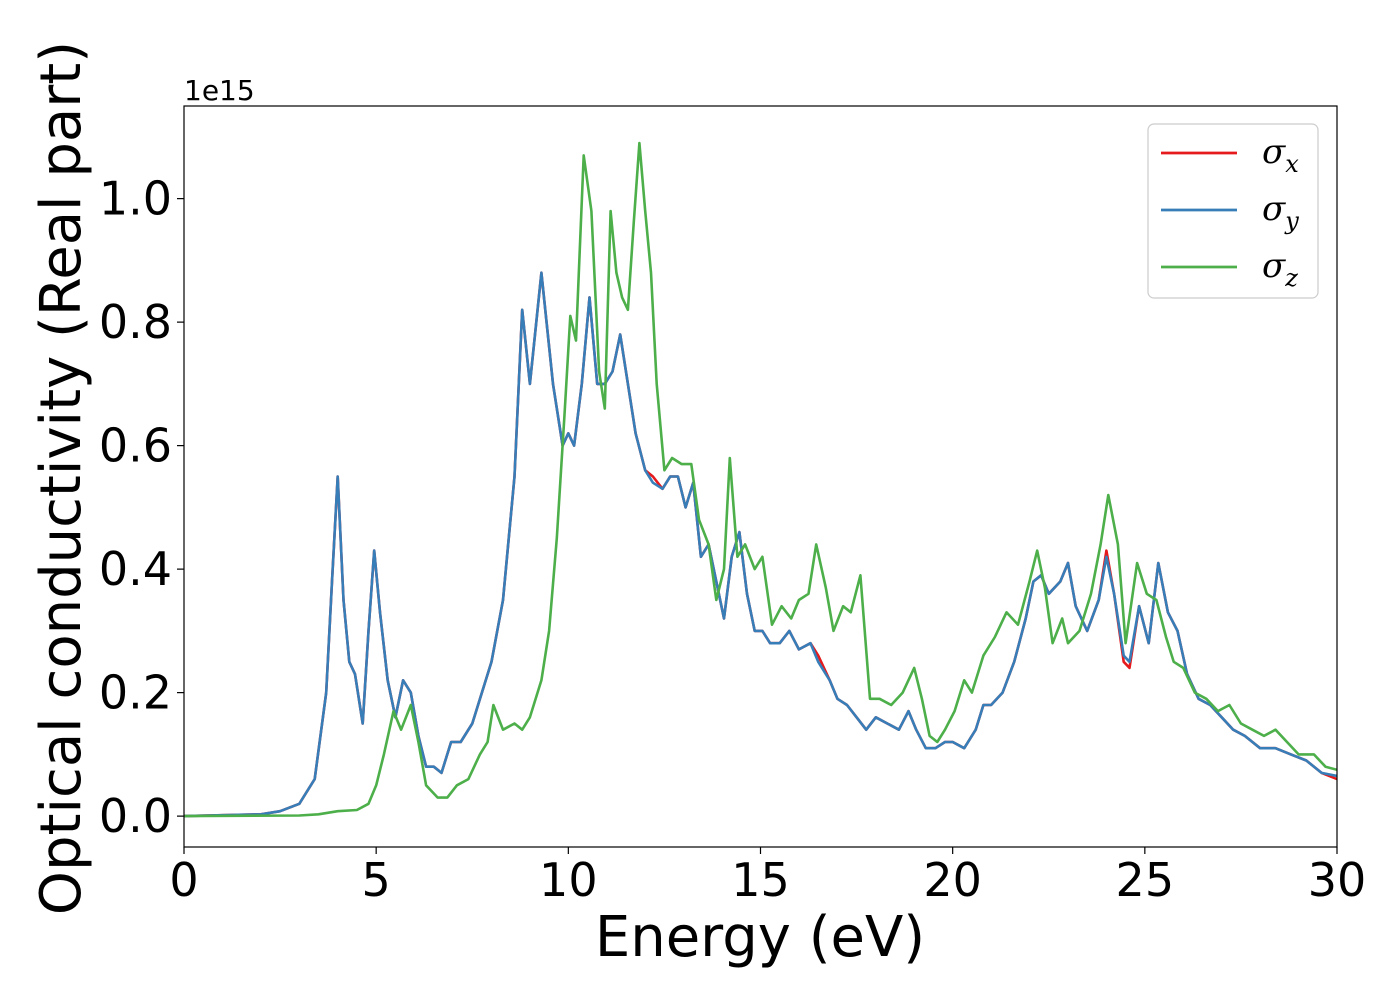  What do you see at coordinates (135, 816) in the screenshot?
I see `y-tick-label: 0.0` at bounding box center [135, 816].